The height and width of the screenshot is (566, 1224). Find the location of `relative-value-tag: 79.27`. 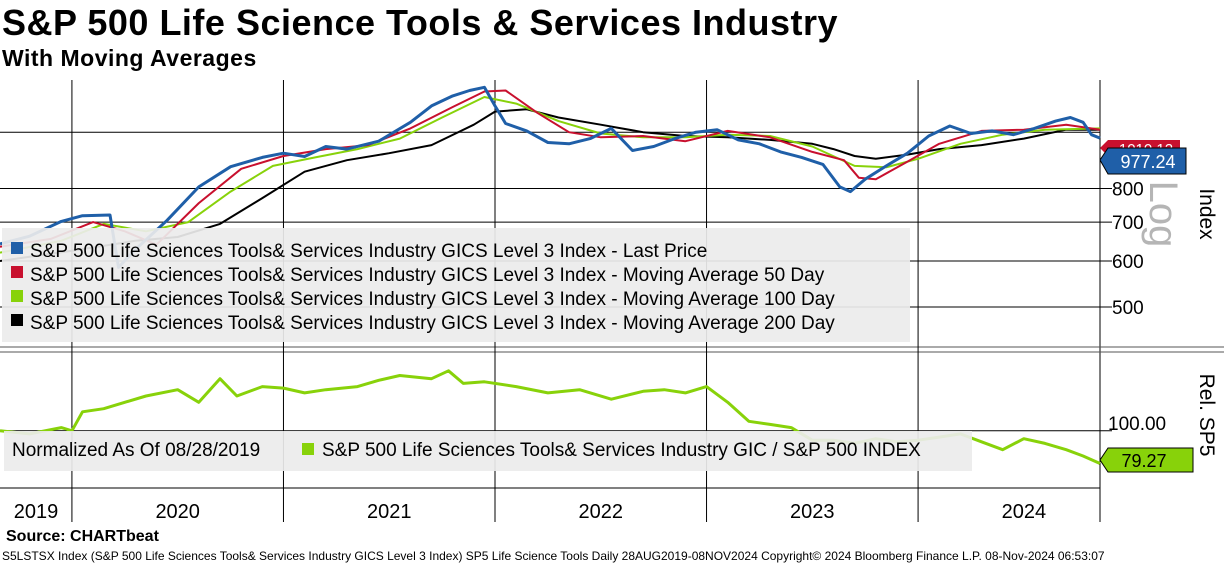

relative-value-tag: 79.27 is located at coordinates (1146, 460).